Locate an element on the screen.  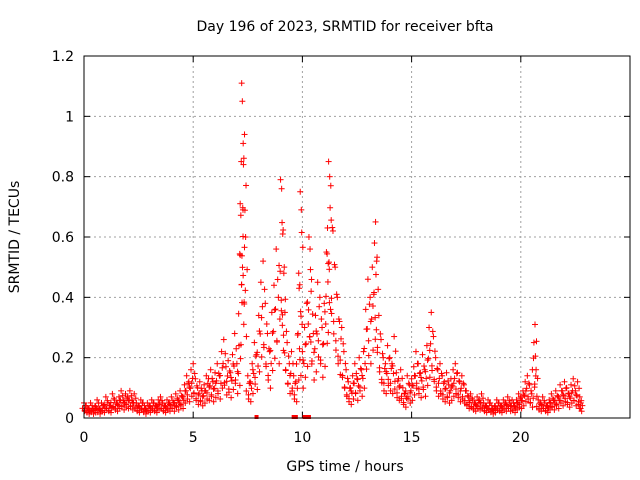
y-tick-label: 0.6 is located at coordinates (63, 238).